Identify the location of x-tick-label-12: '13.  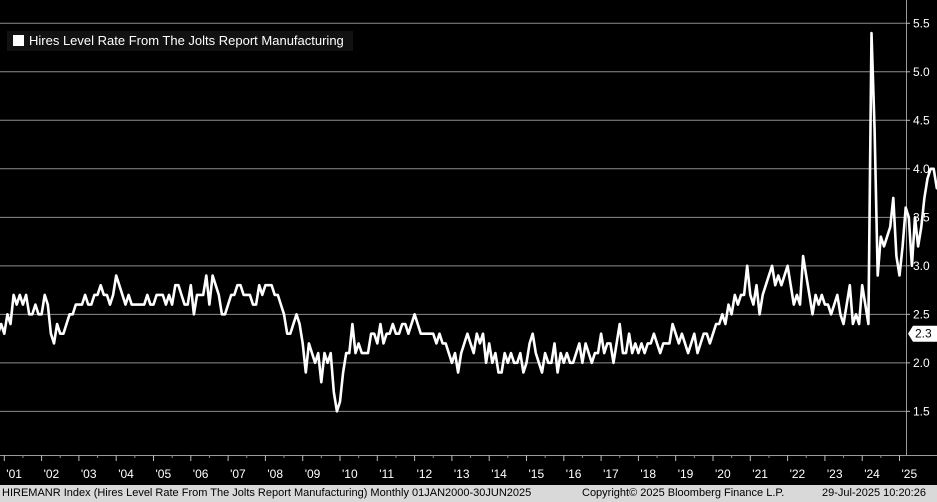
(462, 474).